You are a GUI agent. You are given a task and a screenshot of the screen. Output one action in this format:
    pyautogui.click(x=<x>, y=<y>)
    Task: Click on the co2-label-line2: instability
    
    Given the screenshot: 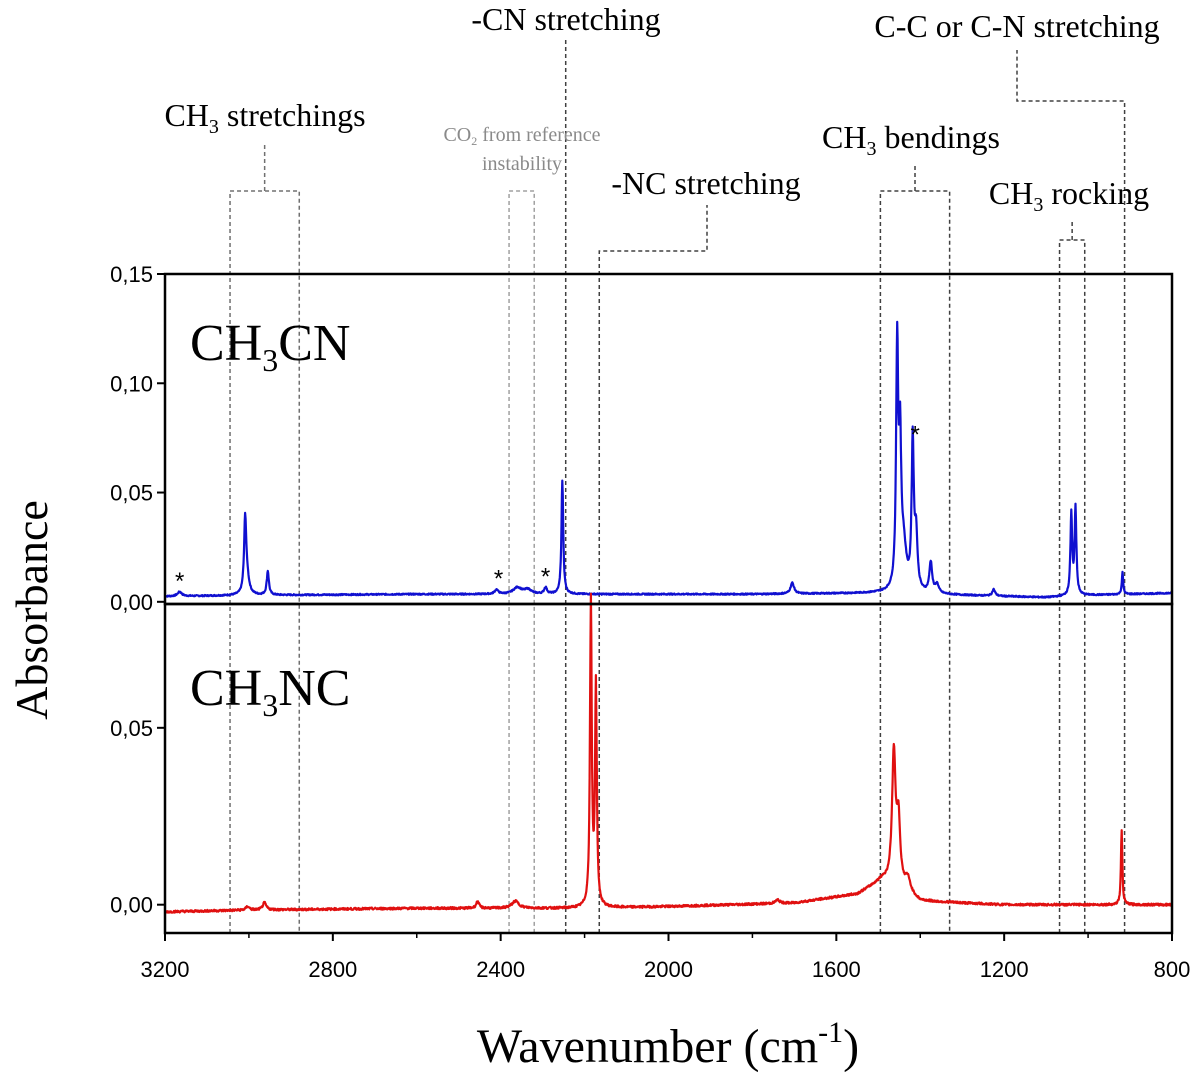 What is the action you would take?
    pyautogui.click(x=522, y=164)
    